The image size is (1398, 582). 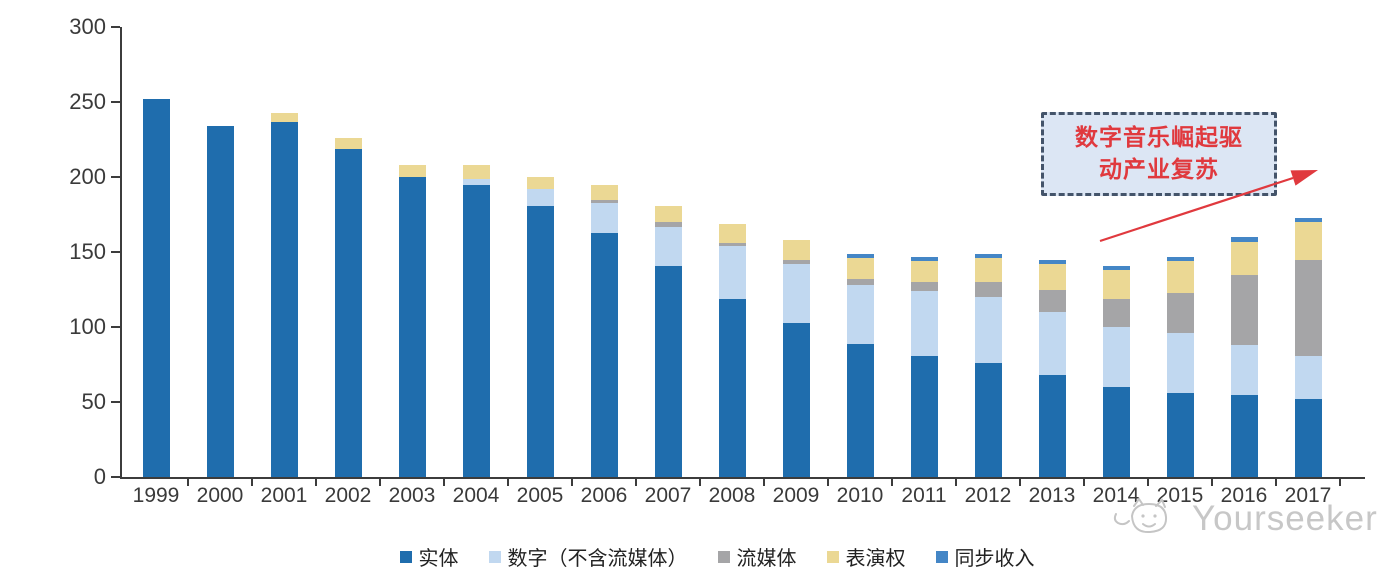 I want to click on x-axis-label: 2011, so click(x=924, y=495).